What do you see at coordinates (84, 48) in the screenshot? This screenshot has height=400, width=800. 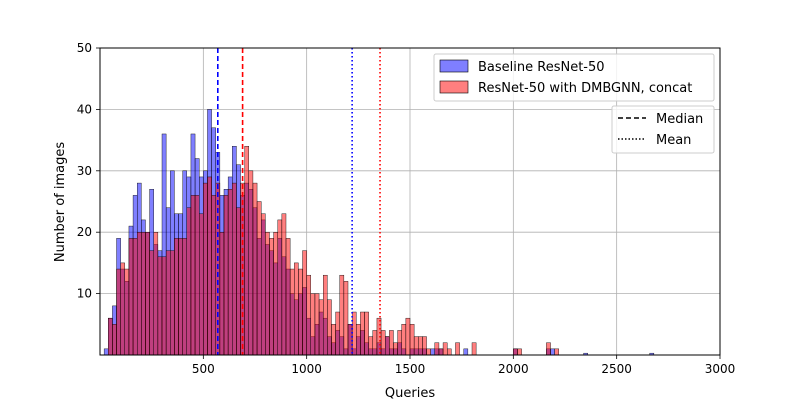 I see `y-tick-label: 50` at bounding box center [84, 48].